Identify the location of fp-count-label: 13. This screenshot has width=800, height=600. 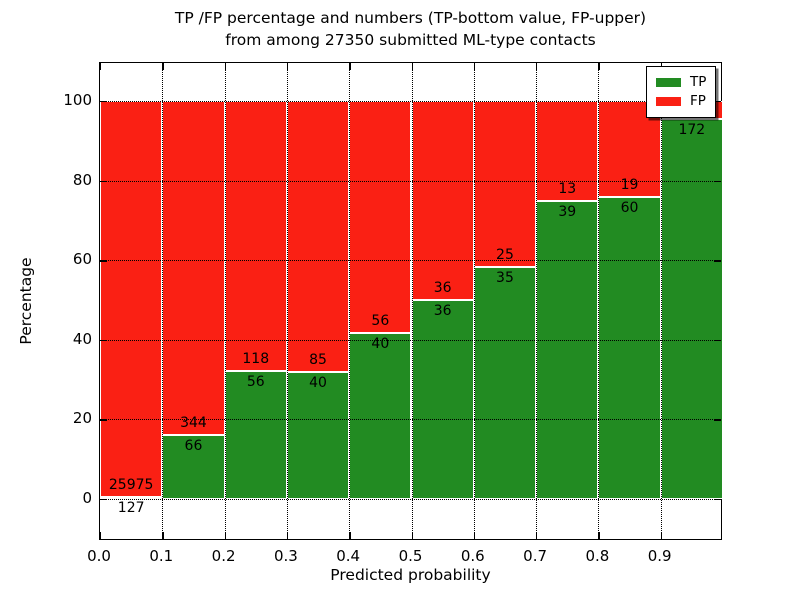
(567, 188).